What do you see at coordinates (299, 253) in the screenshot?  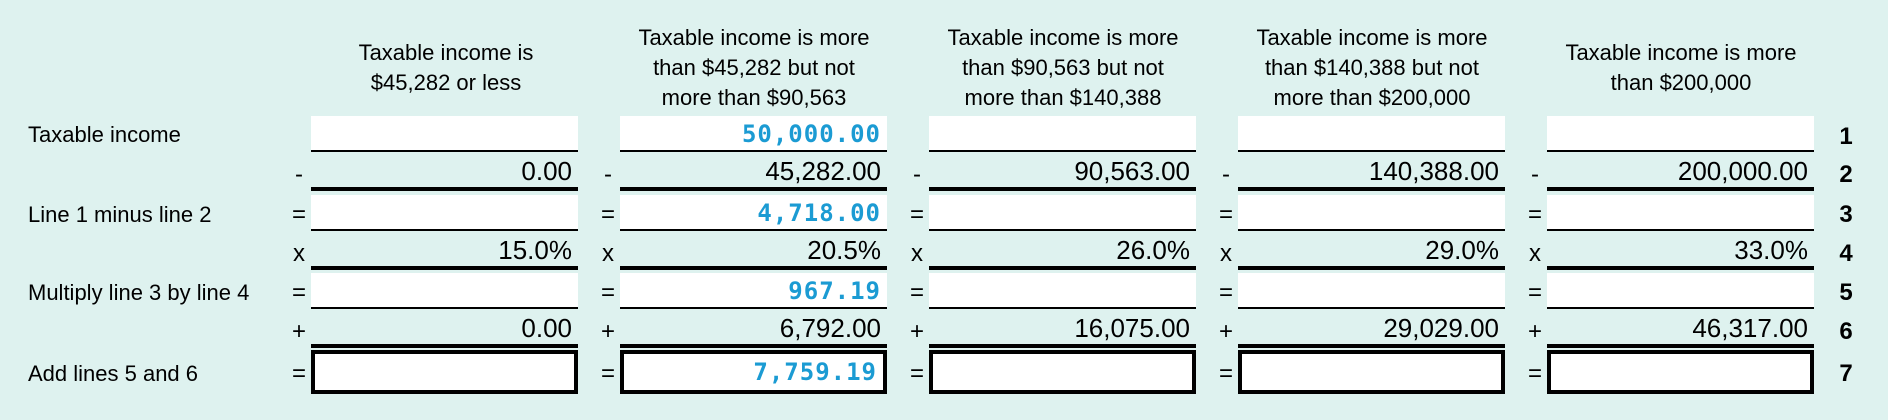 I see `c1-times-sign: x` at bounding box center [299, 253].